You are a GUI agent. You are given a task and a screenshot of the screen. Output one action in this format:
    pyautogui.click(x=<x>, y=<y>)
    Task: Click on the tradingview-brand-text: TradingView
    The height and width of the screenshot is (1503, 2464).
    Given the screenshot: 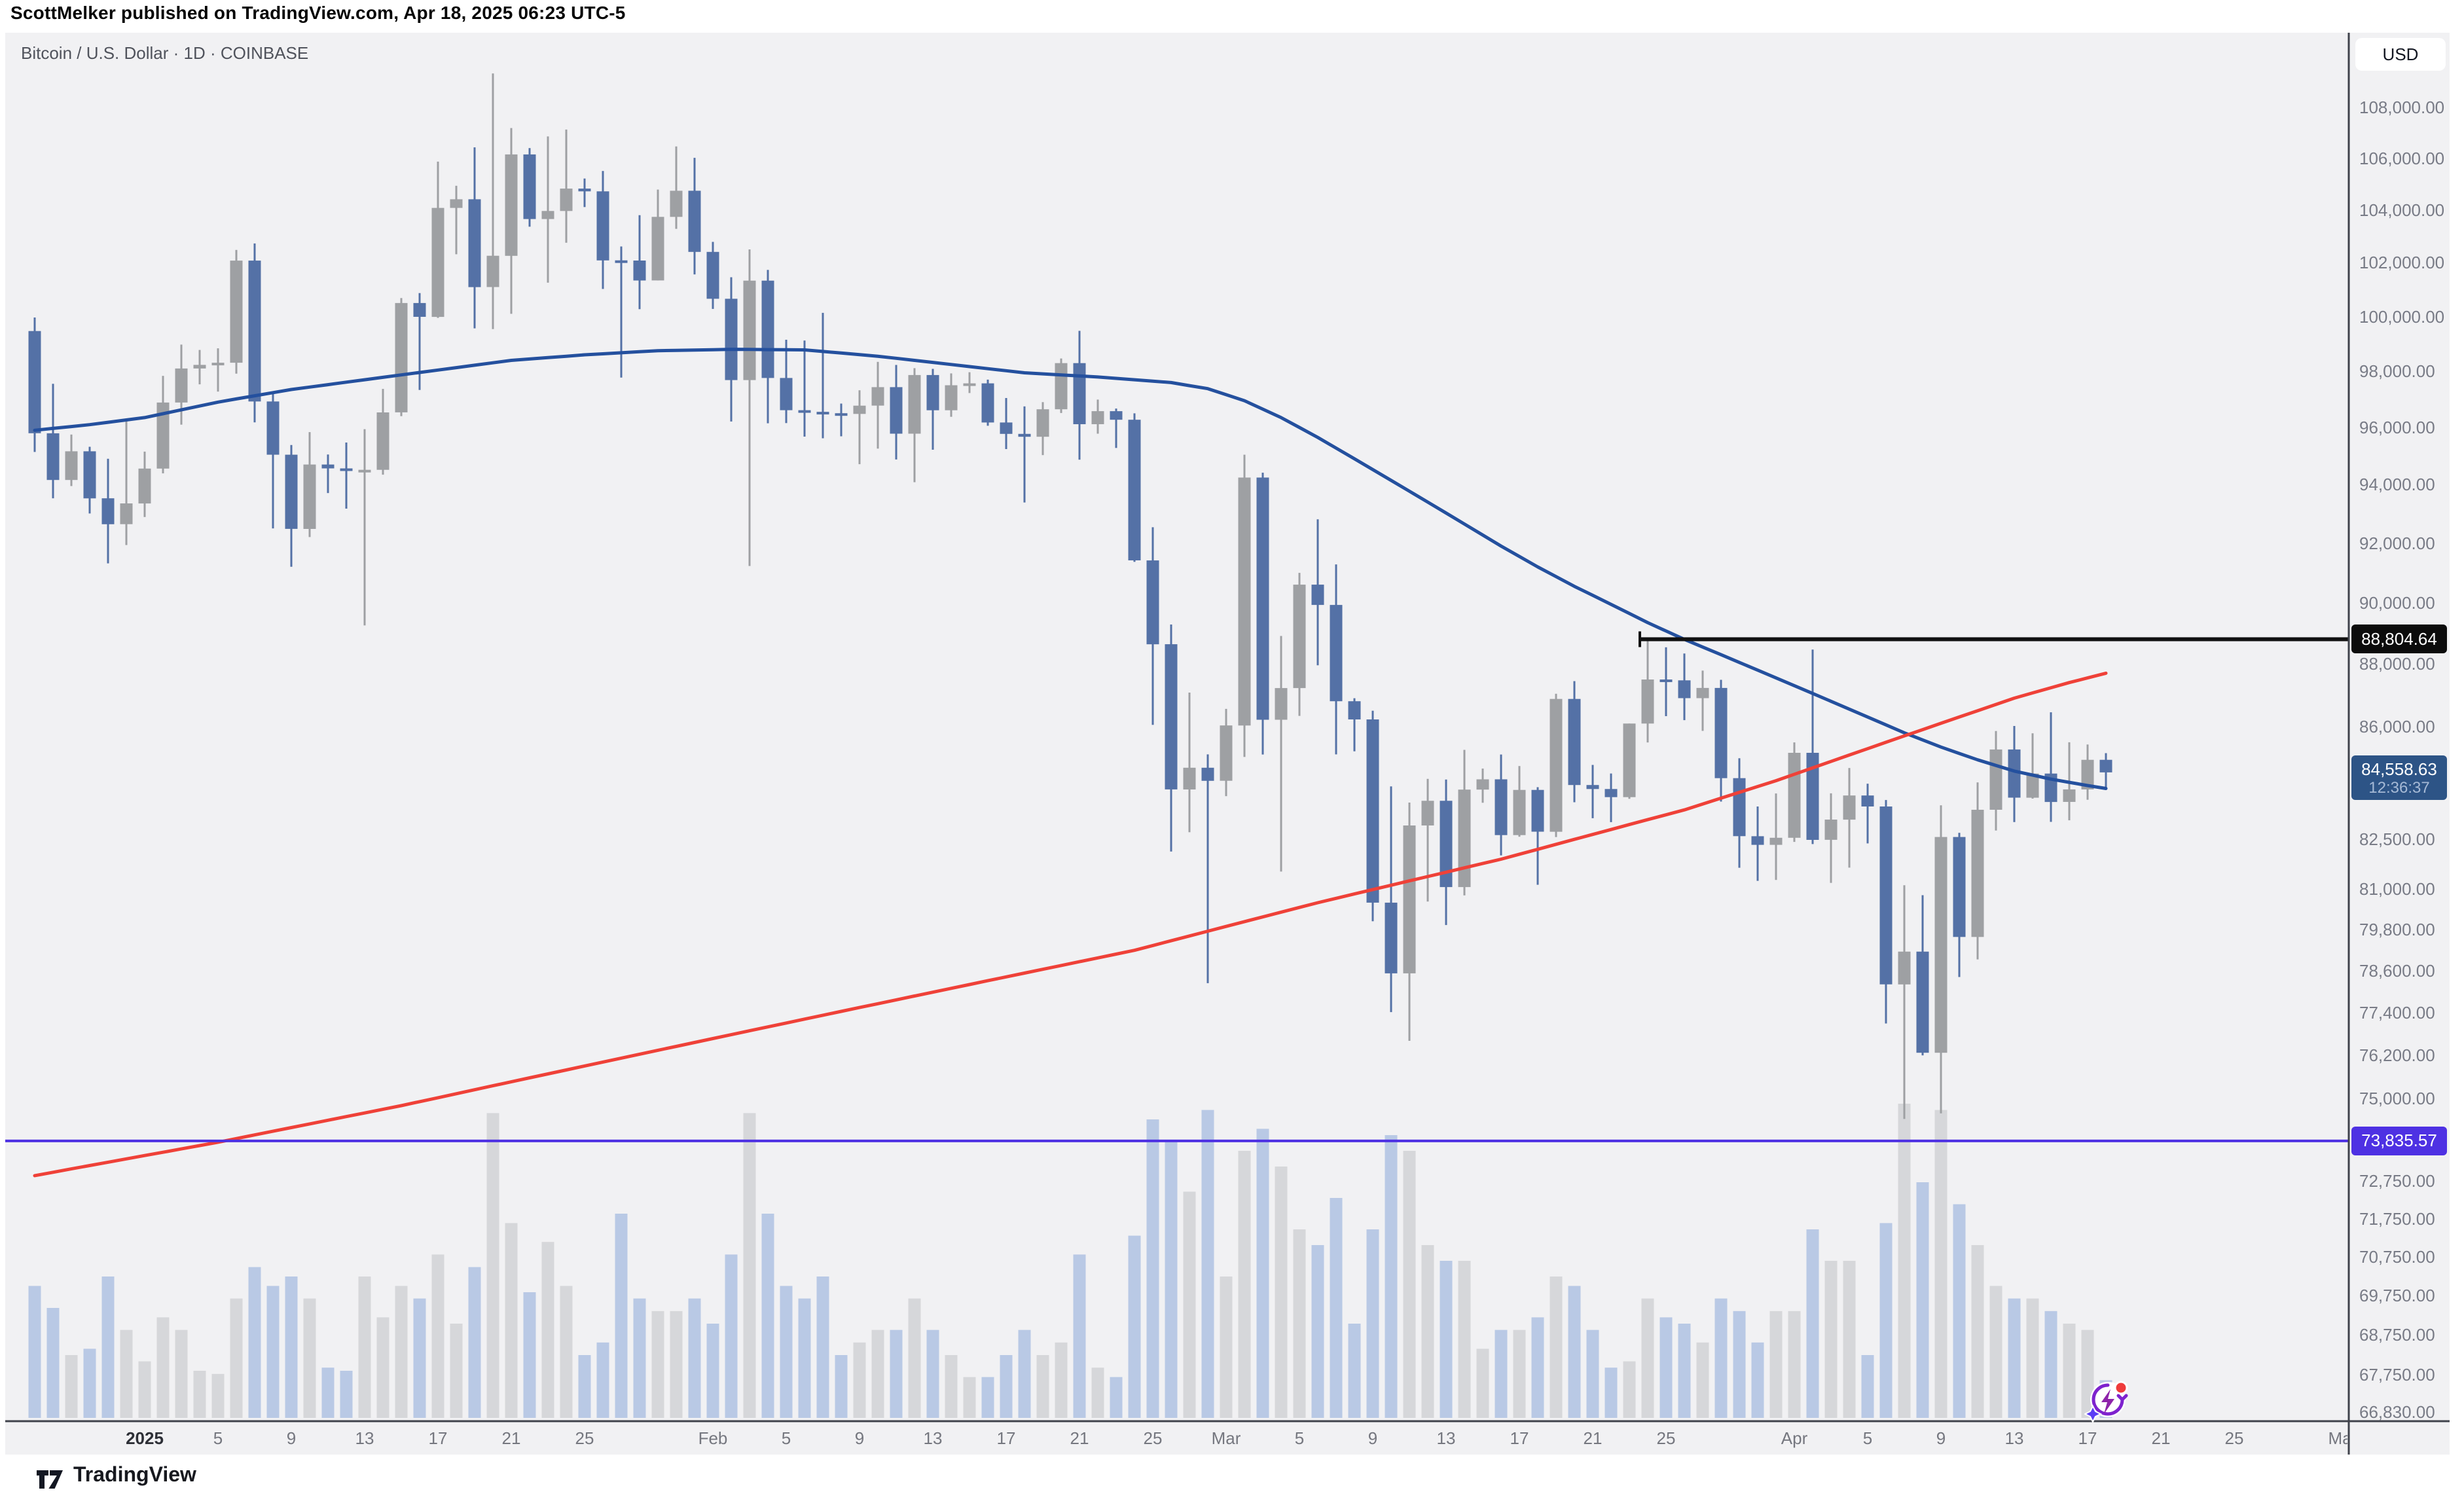 What is the action you would take?
    pyautogui.click(x=134, y=1474)
    